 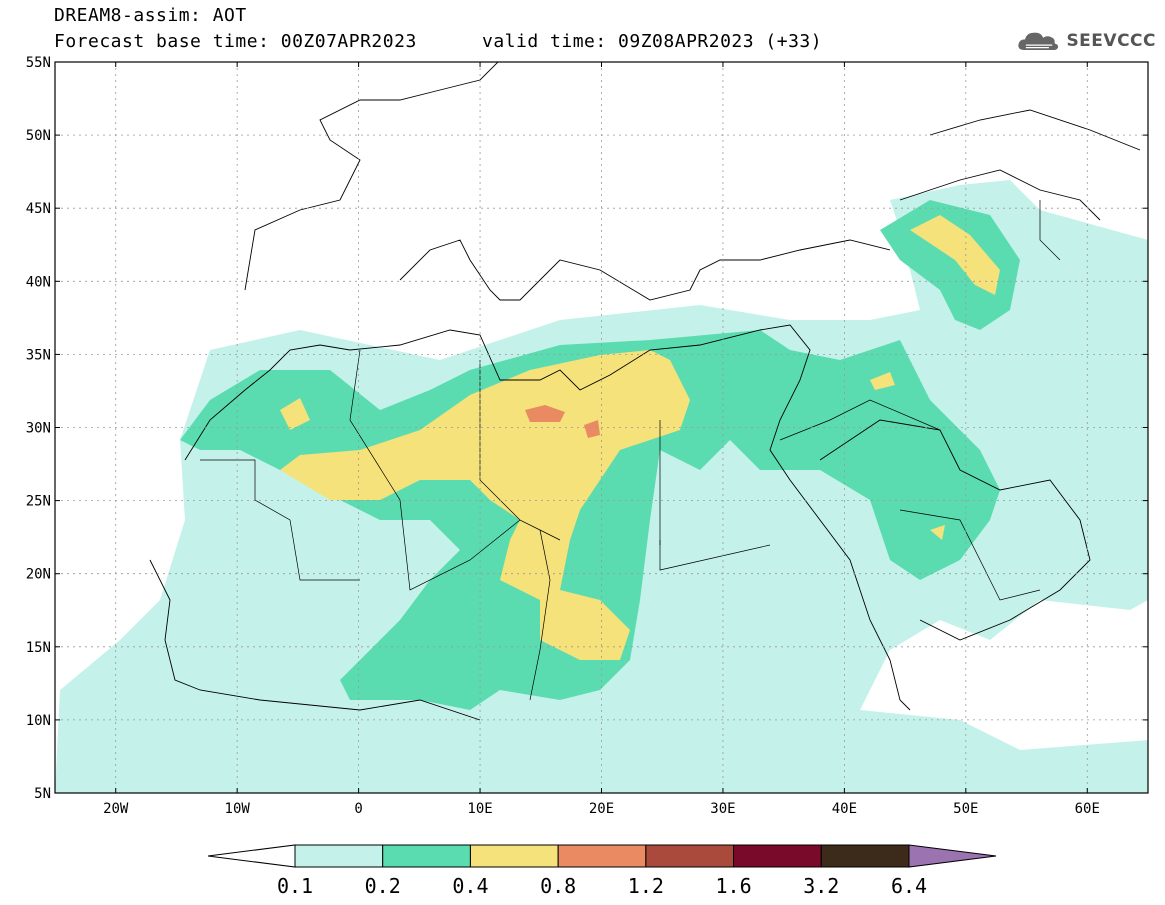 I want to click on map-title: DREAM8-assim: AOT, so click(x=150, y=15).